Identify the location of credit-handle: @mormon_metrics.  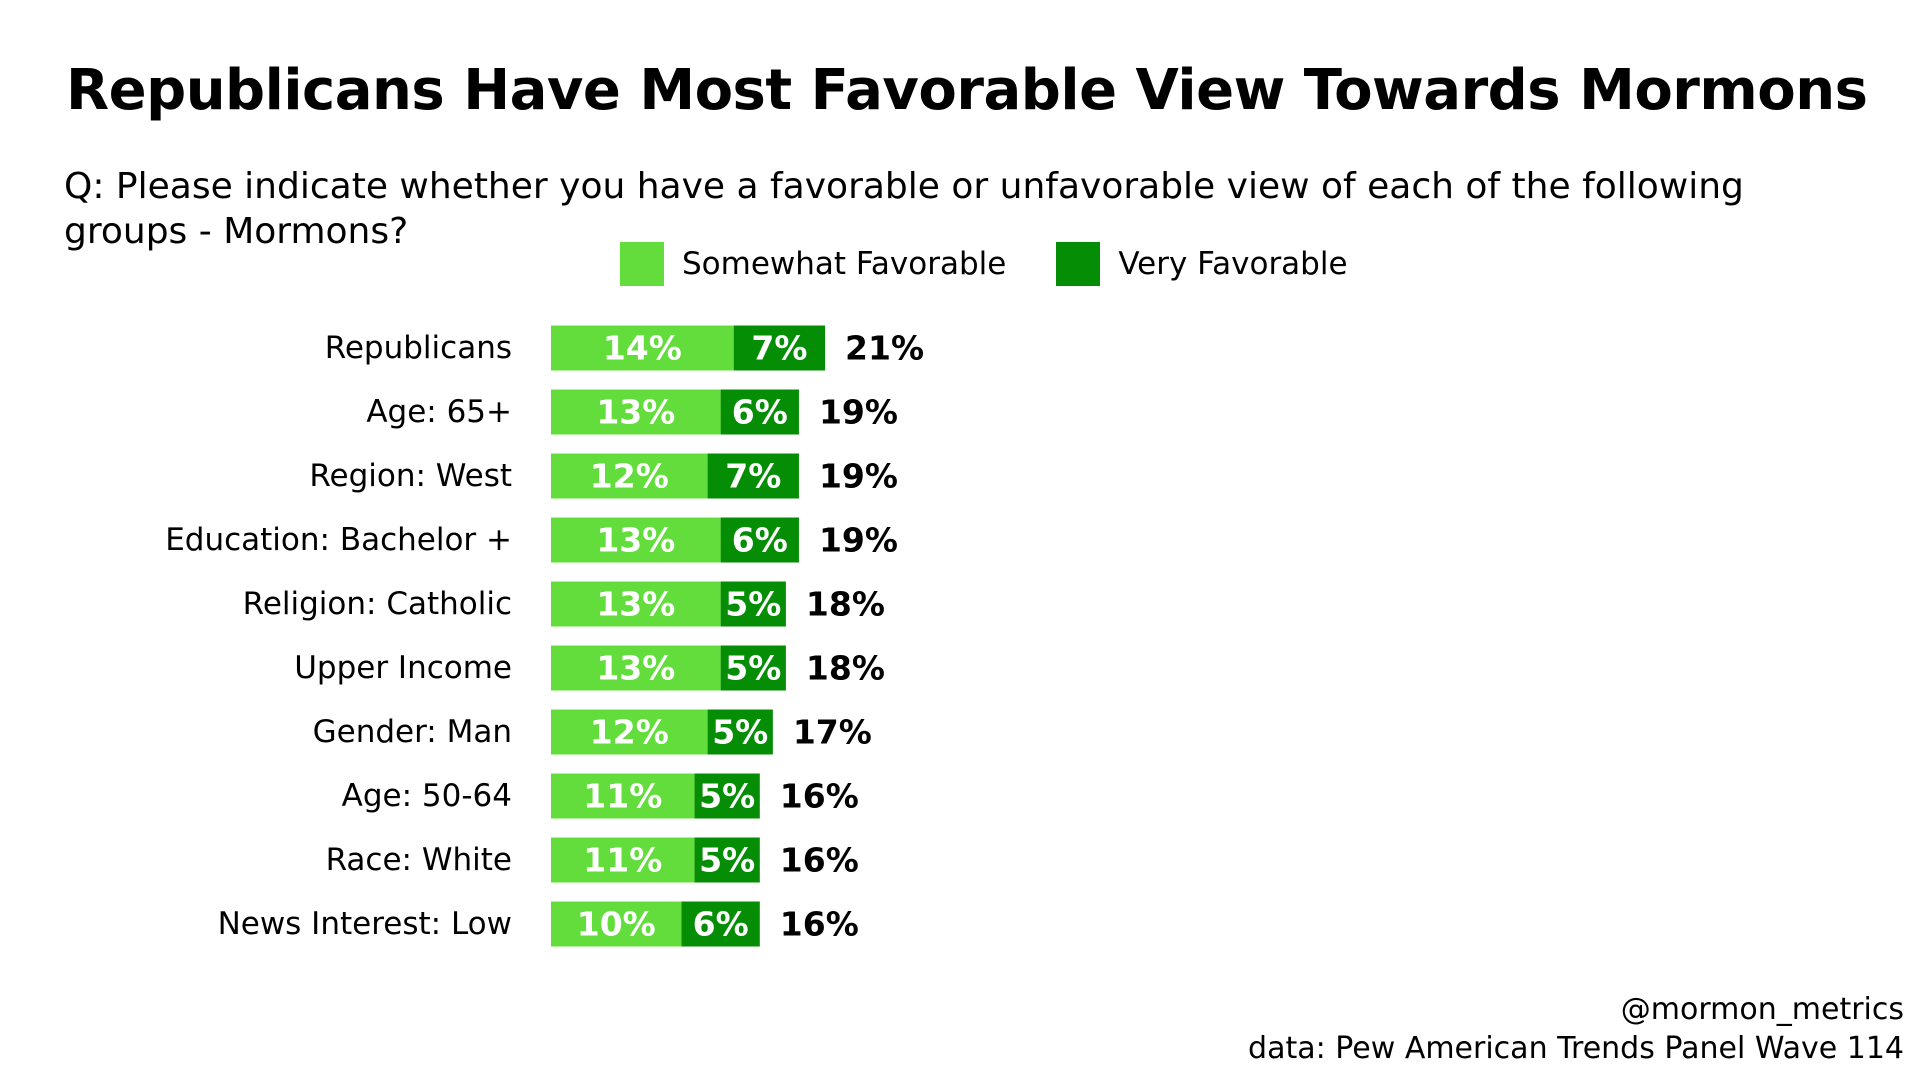
(1762, 1009).